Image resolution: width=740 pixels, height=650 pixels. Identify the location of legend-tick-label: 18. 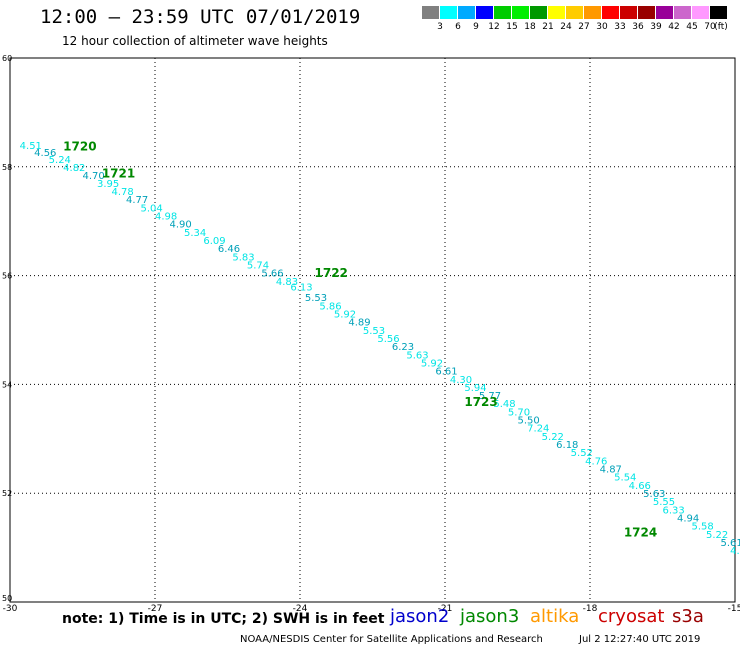
(530, 27).